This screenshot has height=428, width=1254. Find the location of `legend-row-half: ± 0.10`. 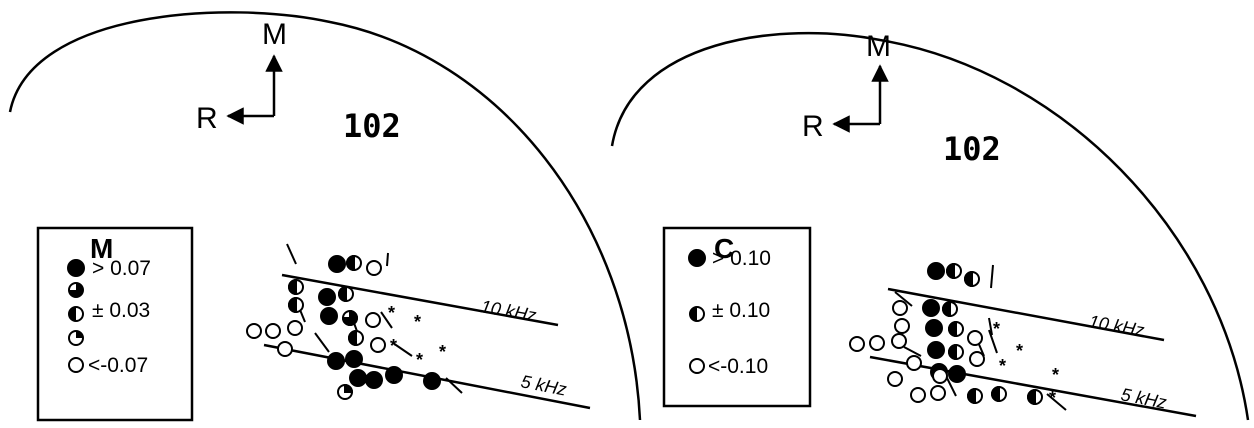

legend-row-half: ± 0.10 is located at coordinates (729, 310).